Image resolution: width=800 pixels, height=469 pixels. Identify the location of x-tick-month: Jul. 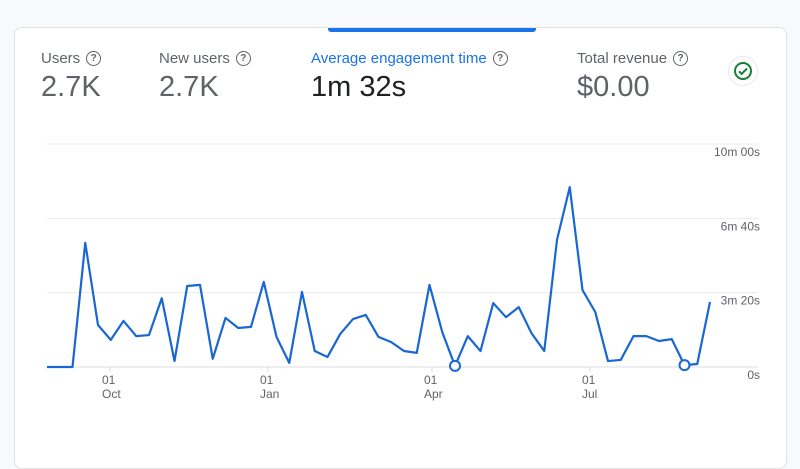
(589, 394).